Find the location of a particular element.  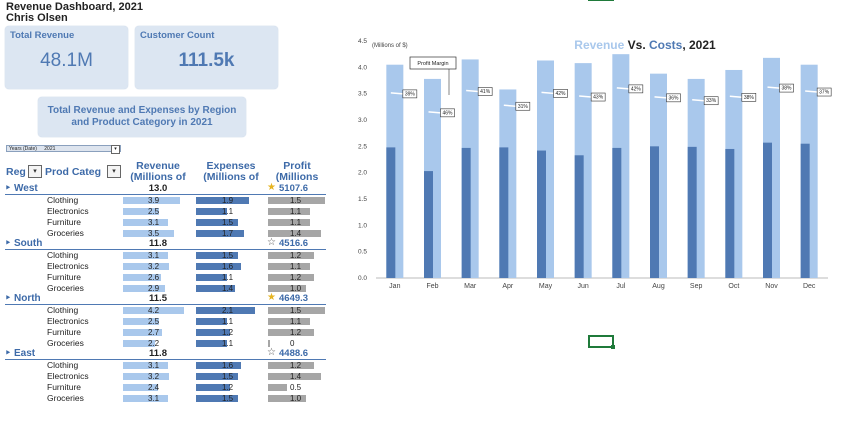

region-filter-dropdown-icon: ▾ is located at coordinates (35, 171).